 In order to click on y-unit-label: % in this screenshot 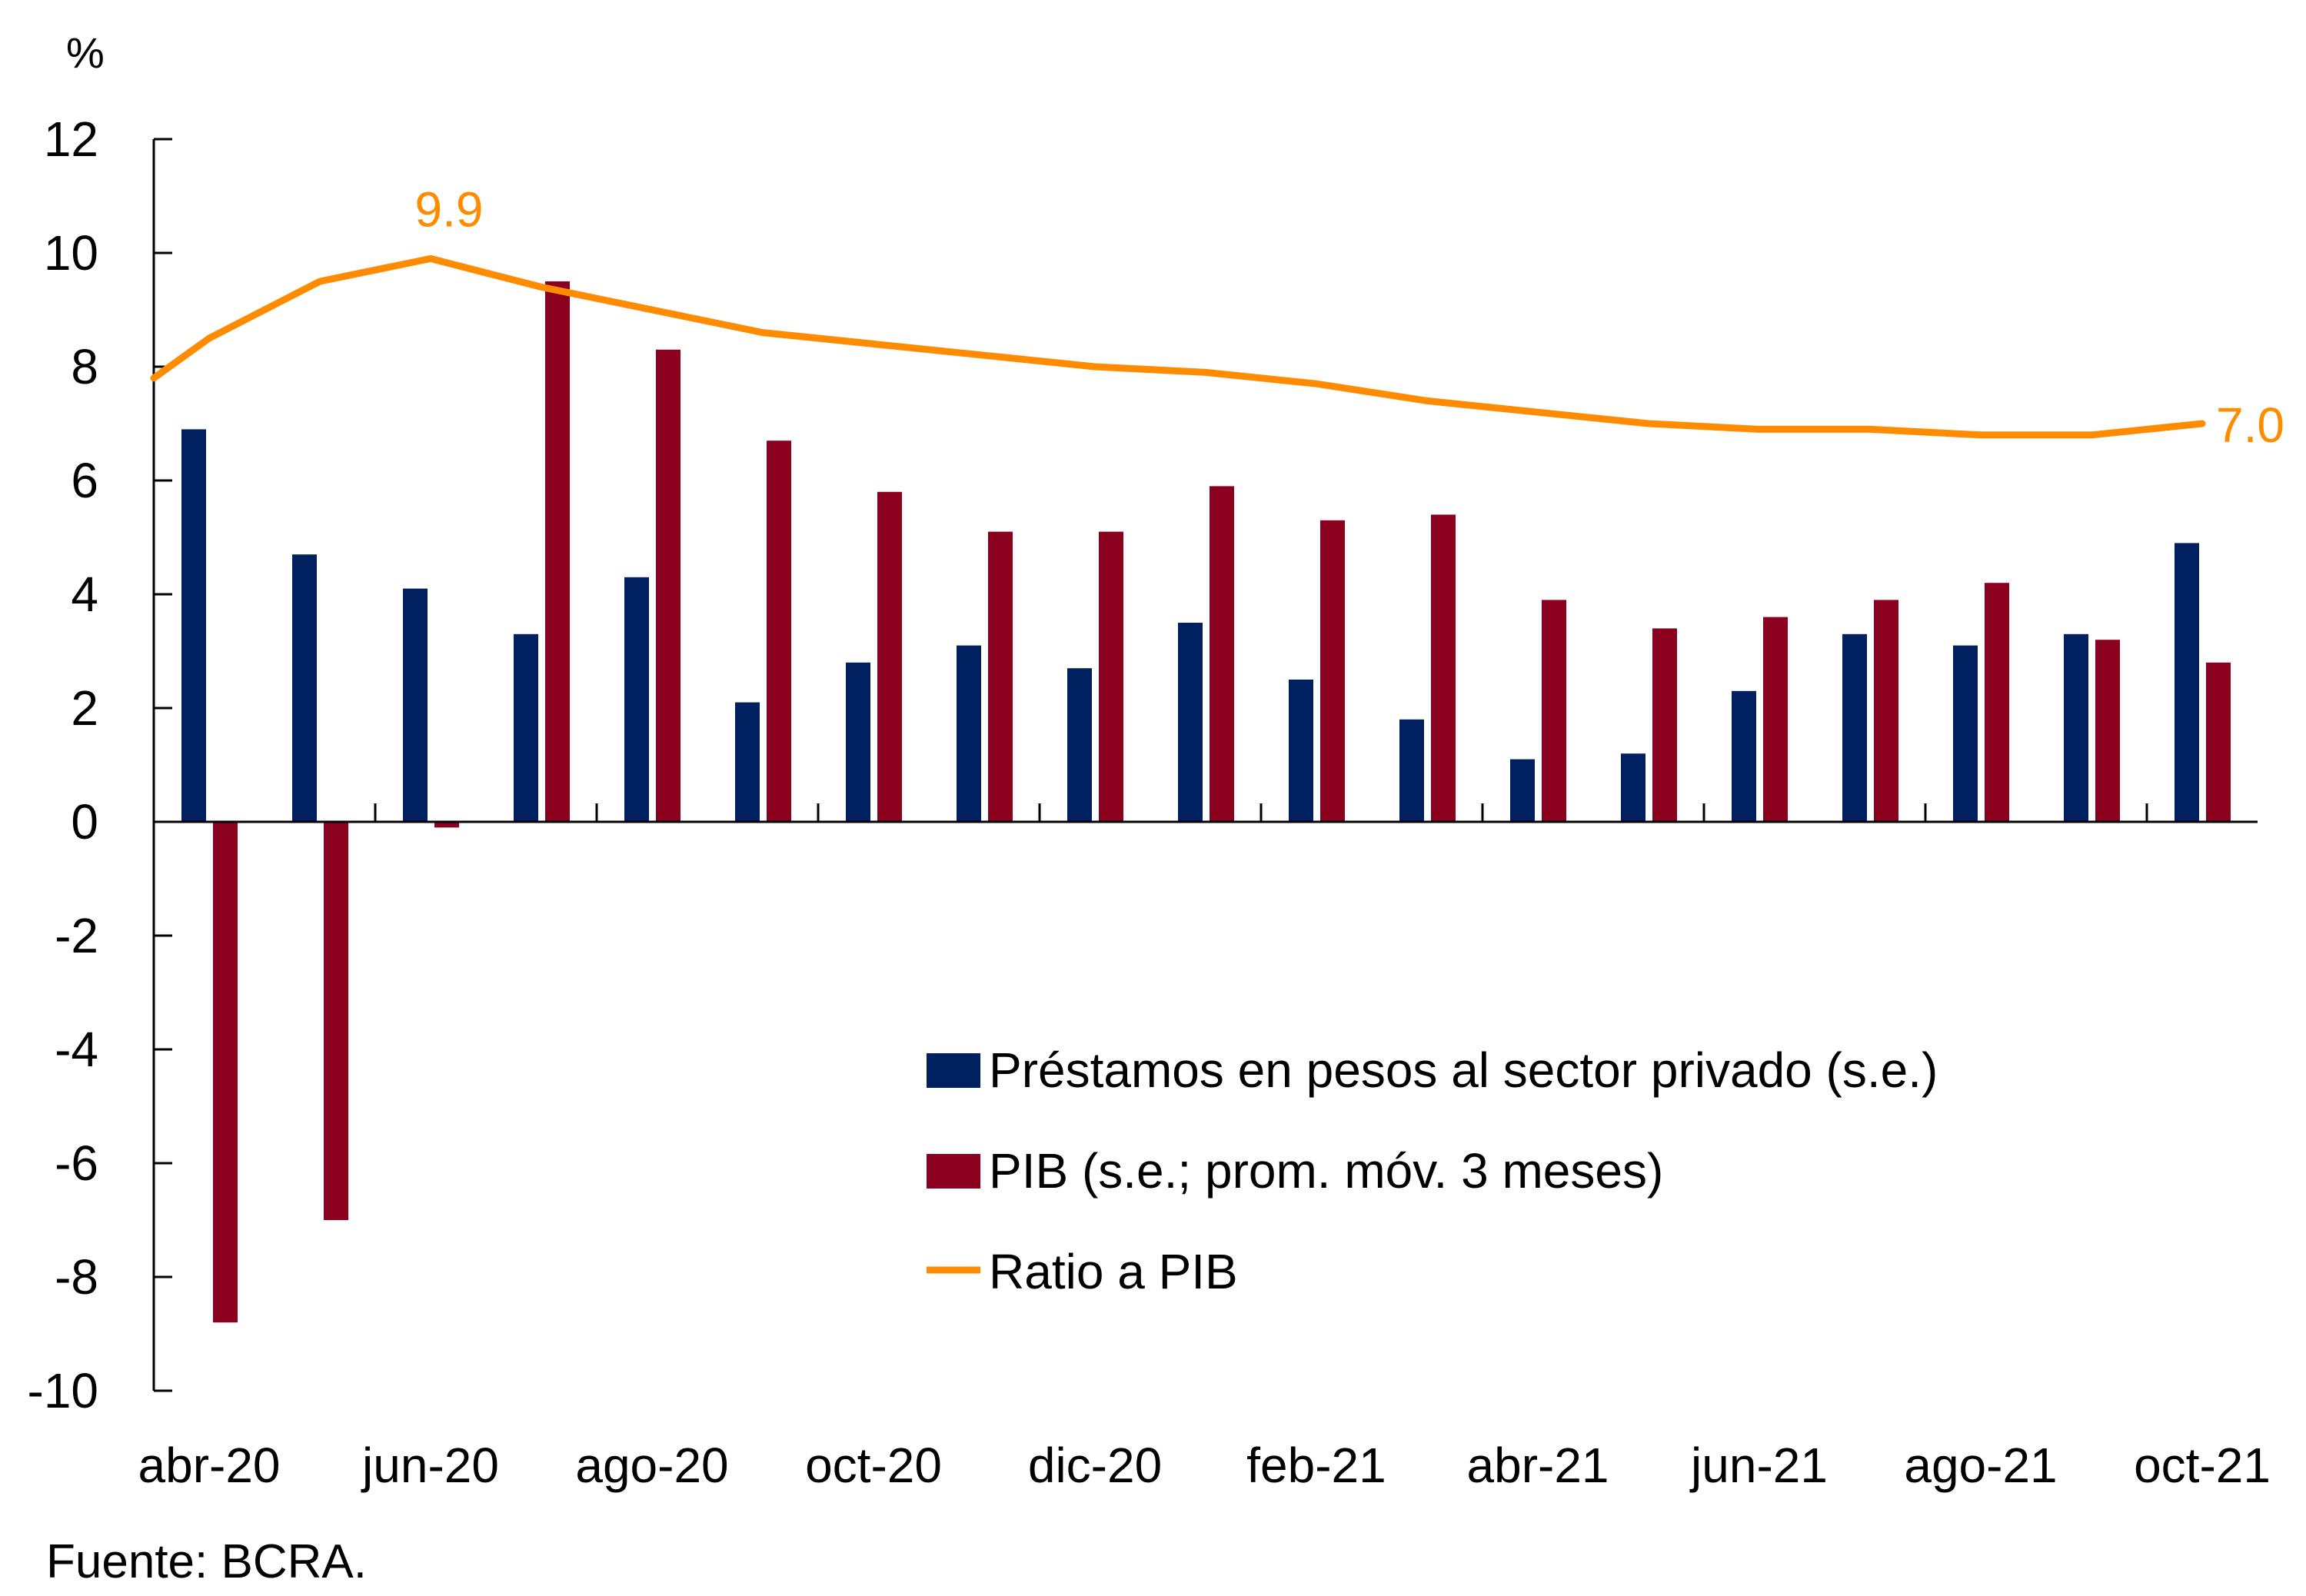, I will do `click(85, 52)`.